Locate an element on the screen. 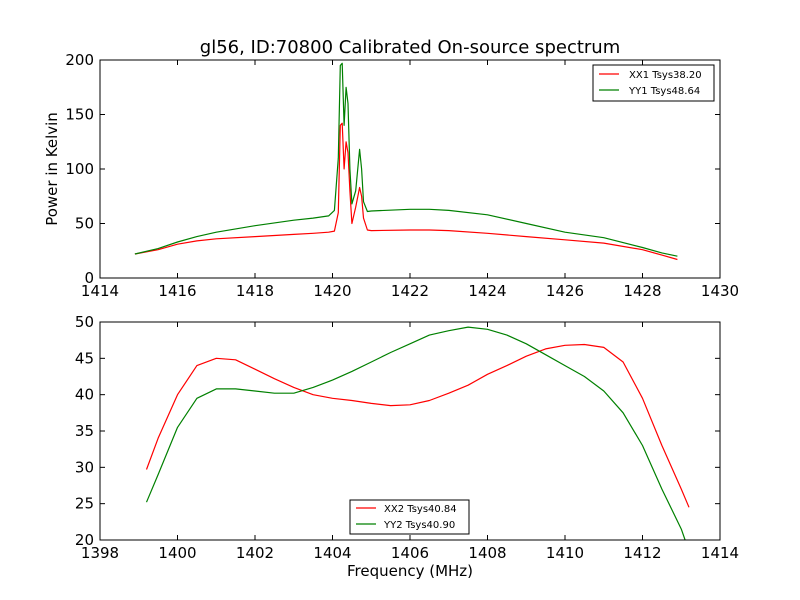 The image size is (800, 600). x-tick-label: 1412 is located at coordinates (642, 553).